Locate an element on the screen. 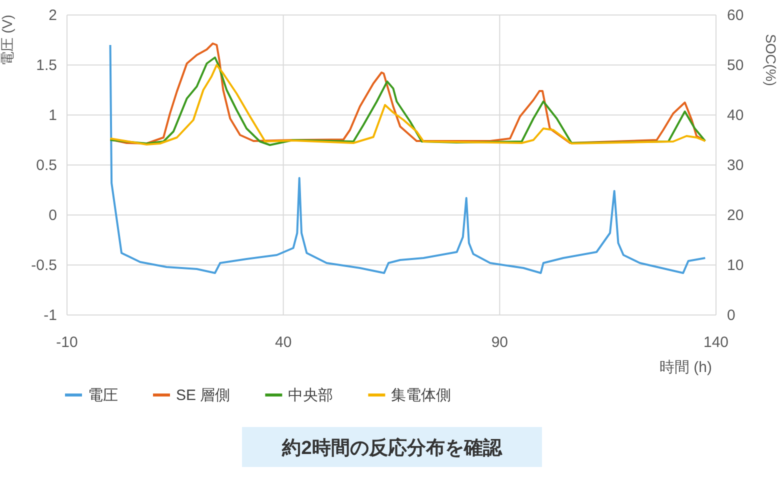  y-tick-label: 2 is located at coordinates (52, 15).